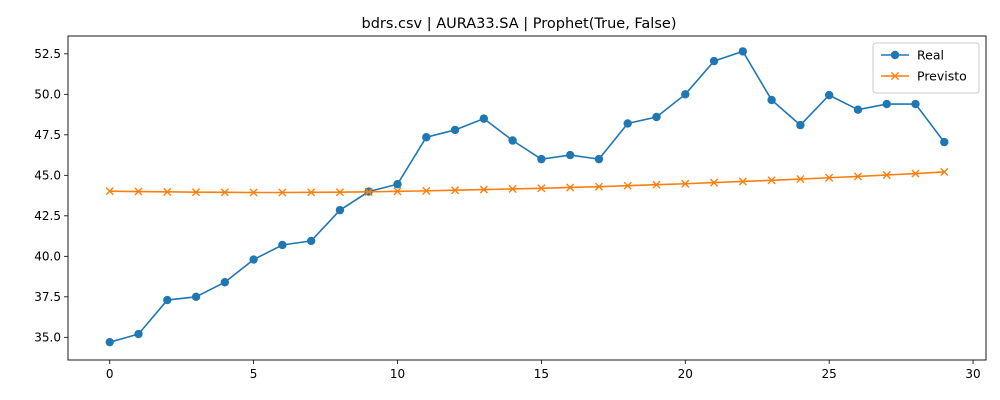 The image size is (1000, 400). What do you see at coordinates (47, 54) in the screenshot?
I see `y-tick-label: 52.5` at bounding box center [47, 54].